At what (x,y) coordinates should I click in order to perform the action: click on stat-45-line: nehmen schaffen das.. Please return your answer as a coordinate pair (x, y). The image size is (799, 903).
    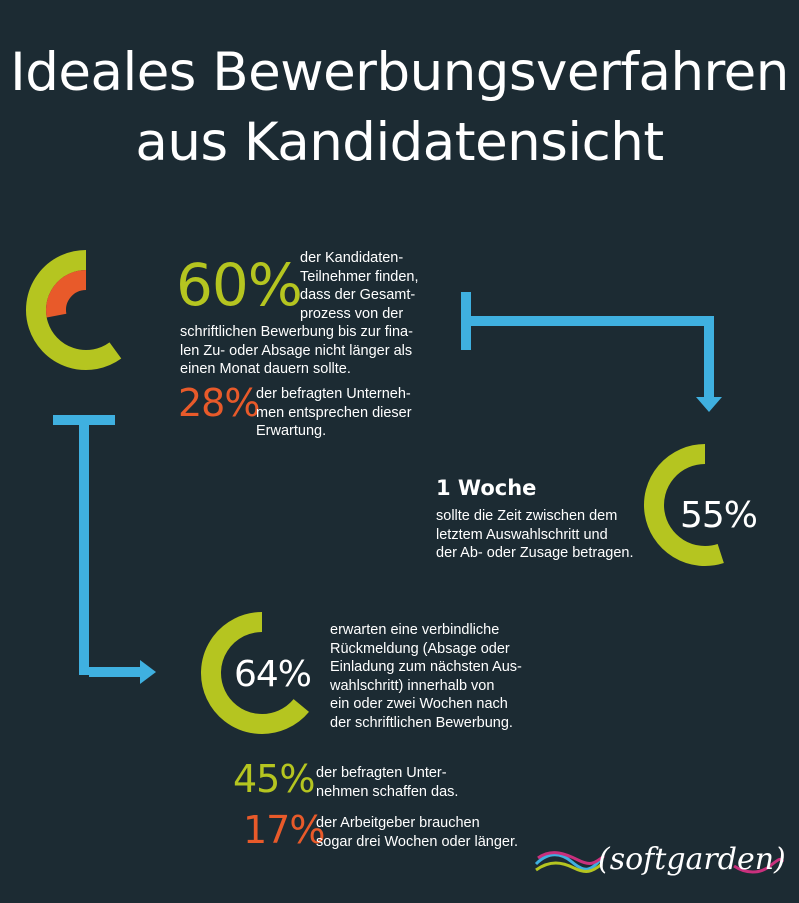
    Looking at the image, I should click on (387, 791).